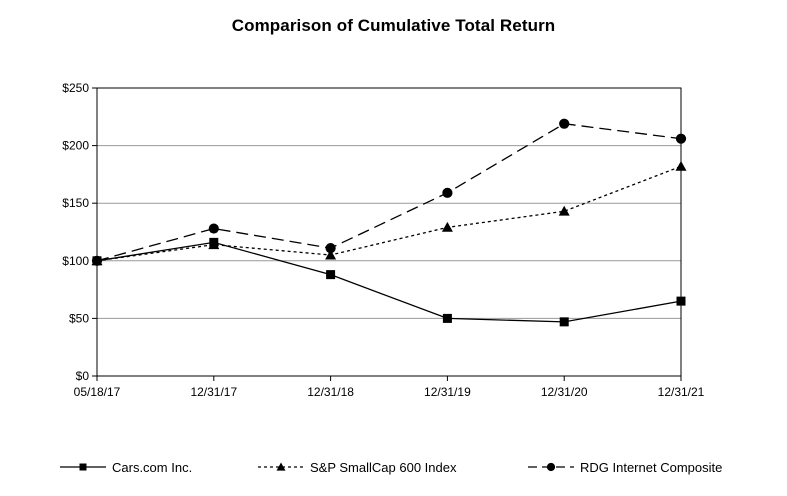 Image resolution: width=787 pixels, height=496 pixels. I want to click on x-tick-label: 12/31/17, so click(213, 392).